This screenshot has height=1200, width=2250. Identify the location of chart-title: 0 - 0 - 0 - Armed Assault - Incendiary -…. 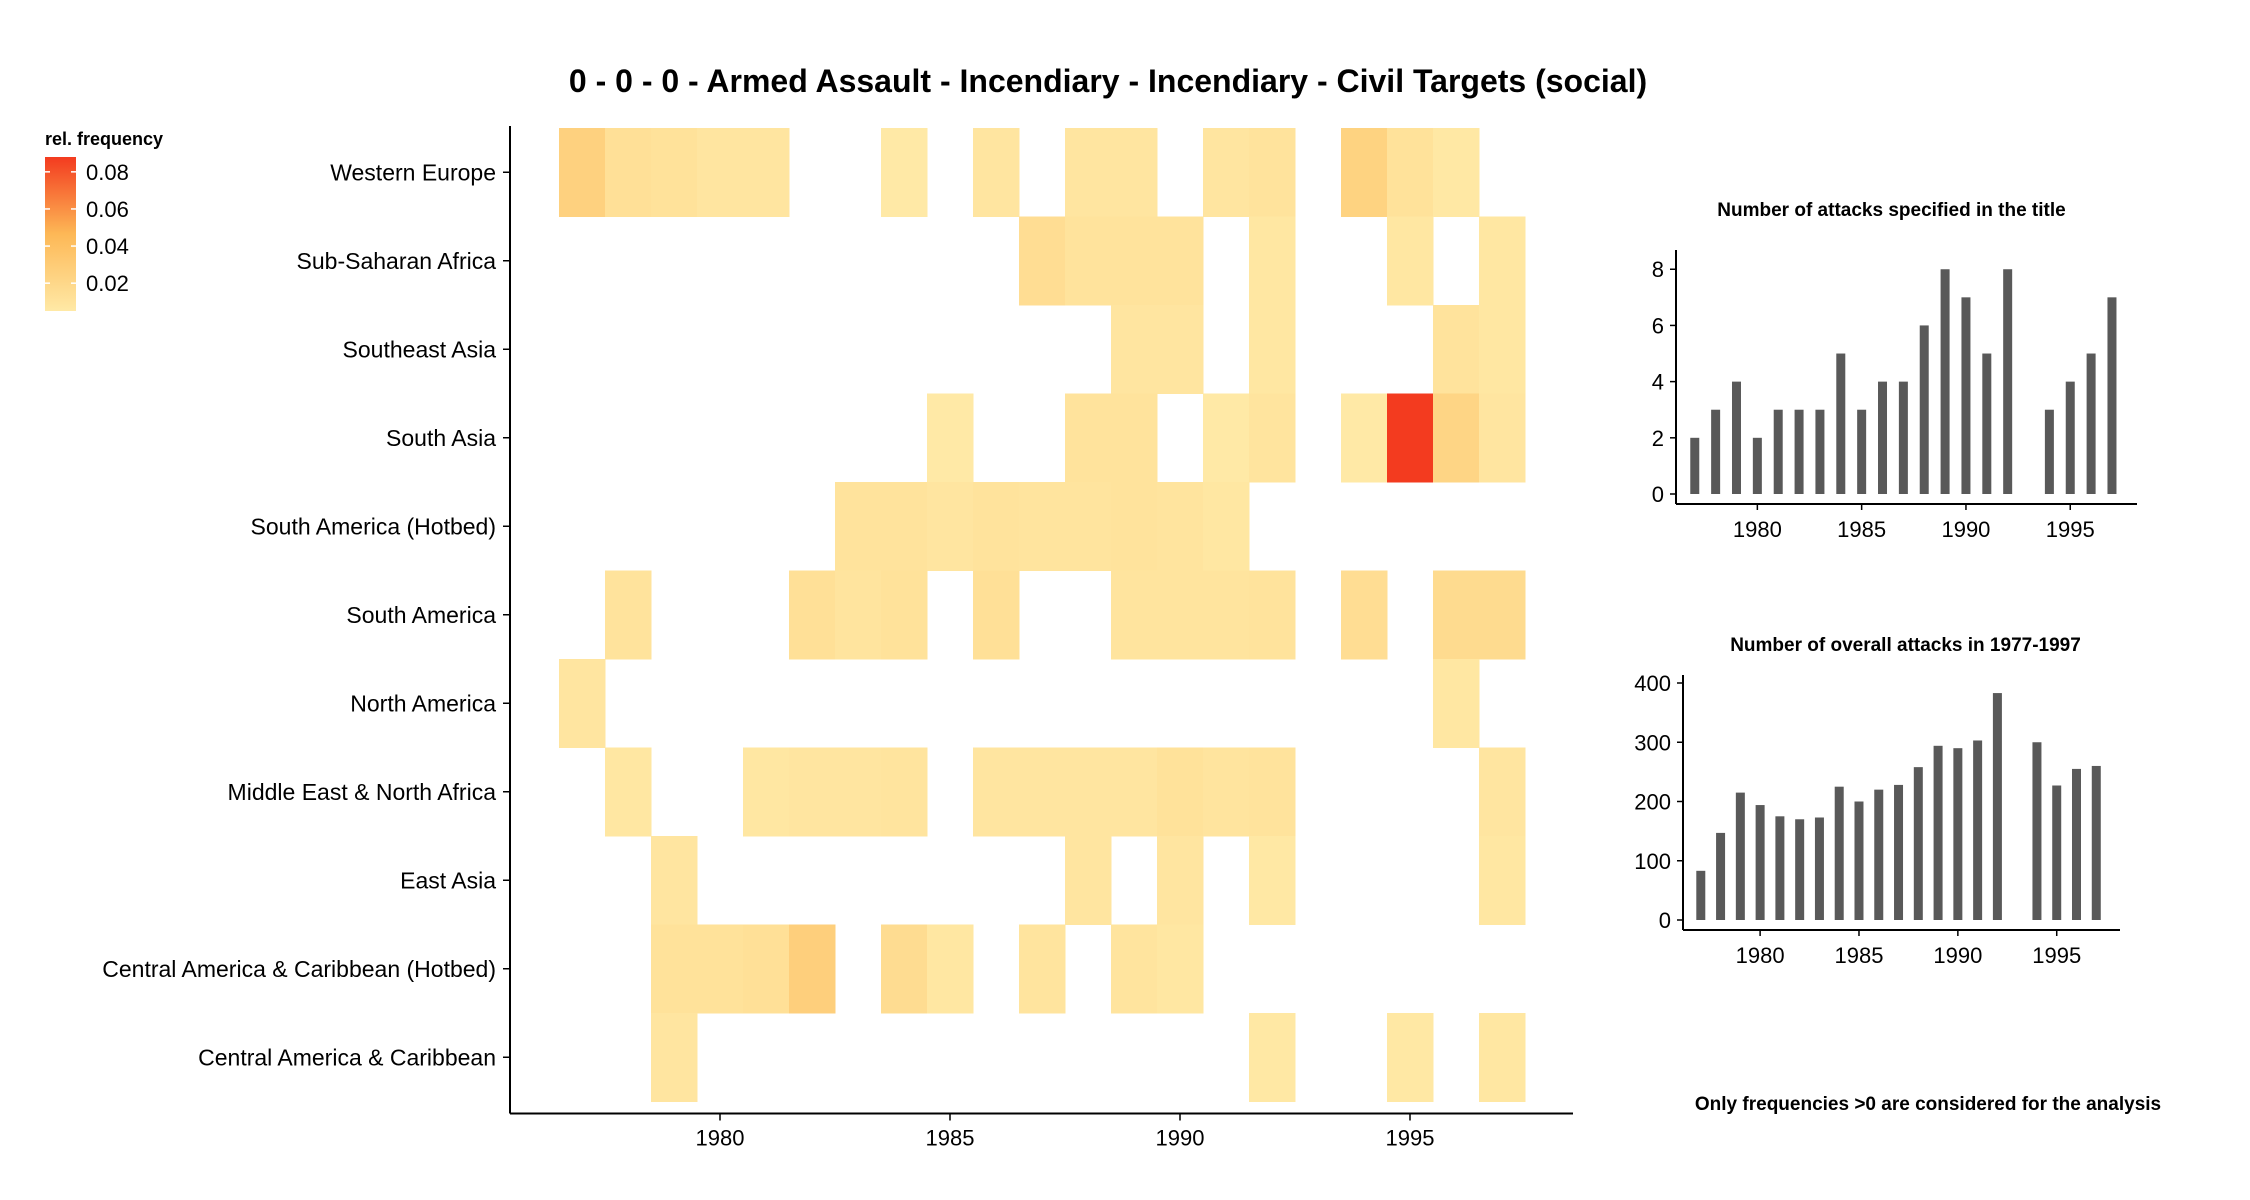
(1108, 81).